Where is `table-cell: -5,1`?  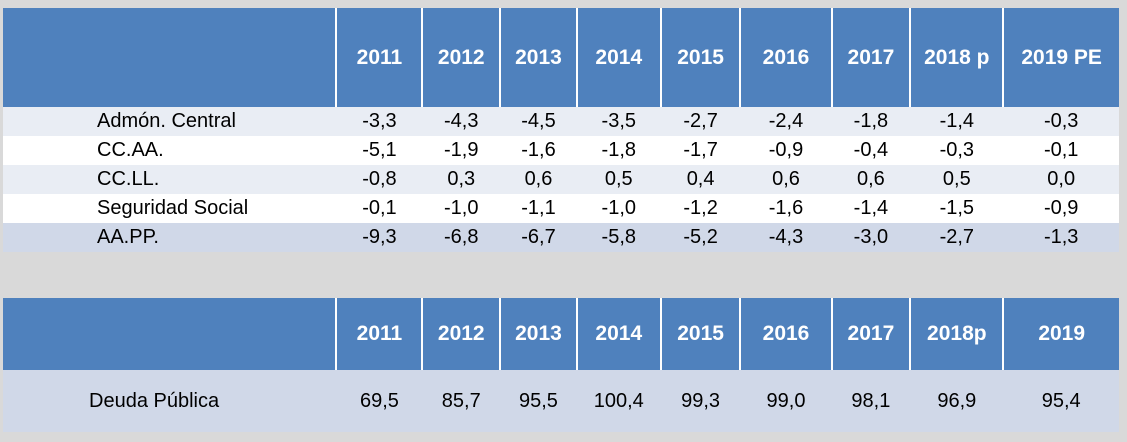
table-cell: -5,1 is located at coordinates (379, 150).